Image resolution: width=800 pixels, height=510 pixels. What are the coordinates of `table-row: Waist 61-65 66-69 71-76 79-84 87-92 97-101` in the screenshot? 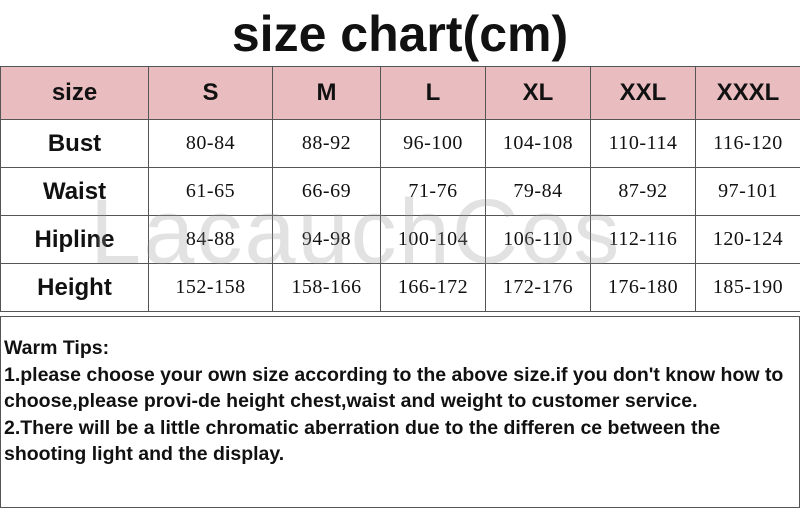 It's located at (400, 191).